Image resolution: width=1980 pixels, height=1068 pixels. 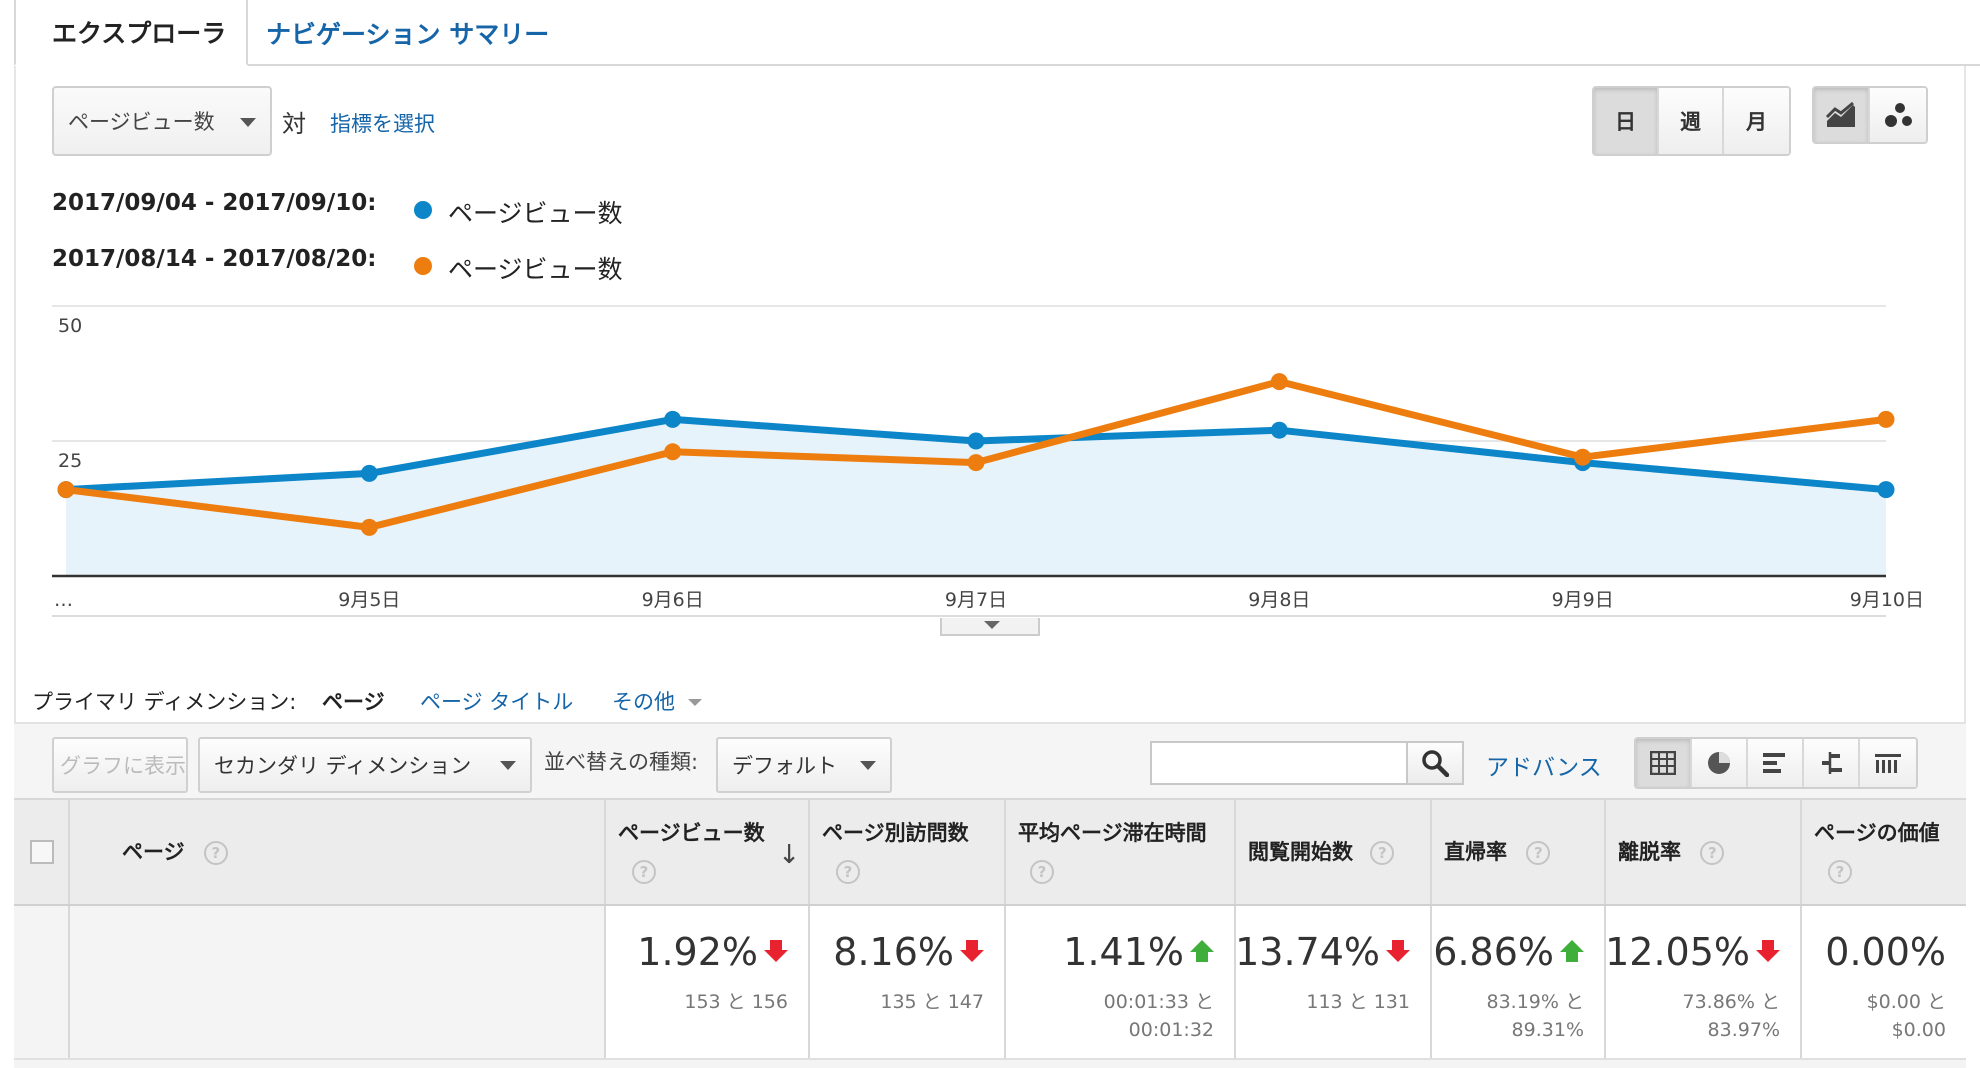 What do you see at coordinates (1756, 121) in the screenshot?
I see `period-month-button: 月` at bounding box center [1756, 121].